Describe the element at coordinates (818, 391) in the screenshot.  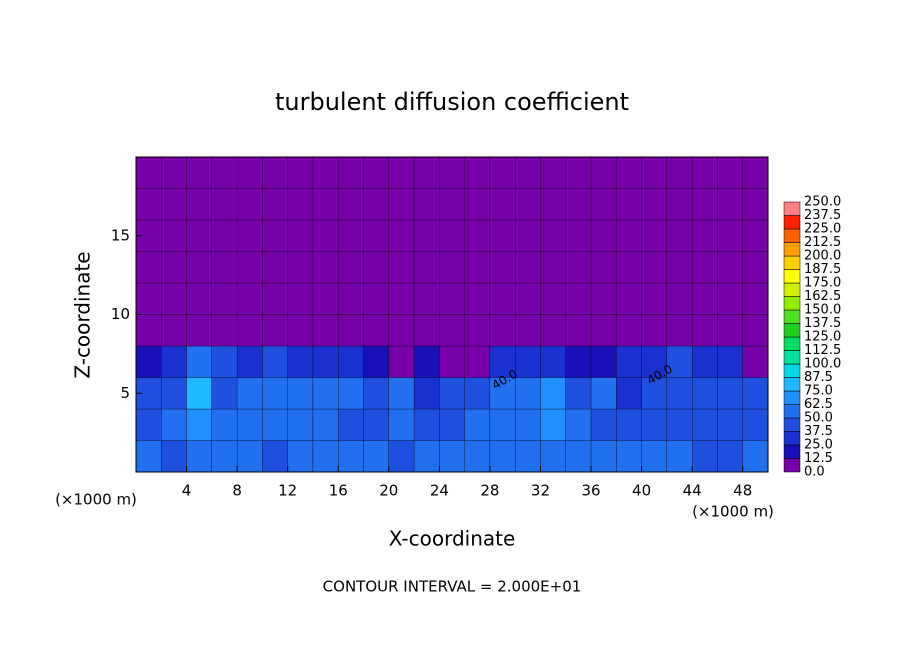
I see `colorbar-label: 75.0` at that location.